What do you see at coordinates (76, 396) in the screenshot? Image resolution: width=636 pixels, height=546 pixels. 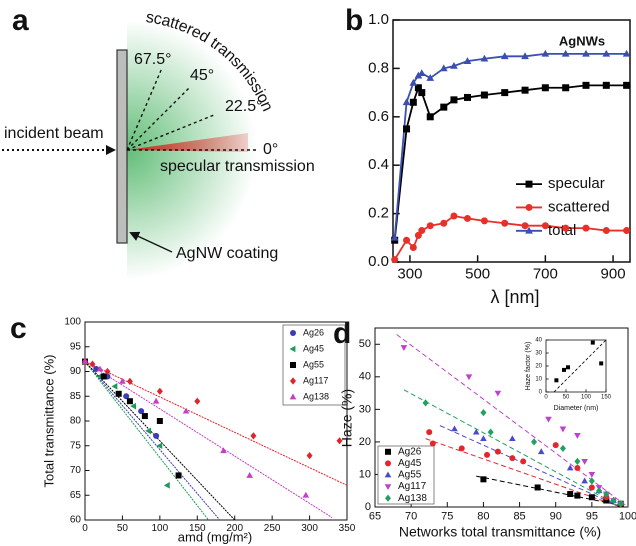 I see `y-tick-label: 85` at bounding box center [76, 396].